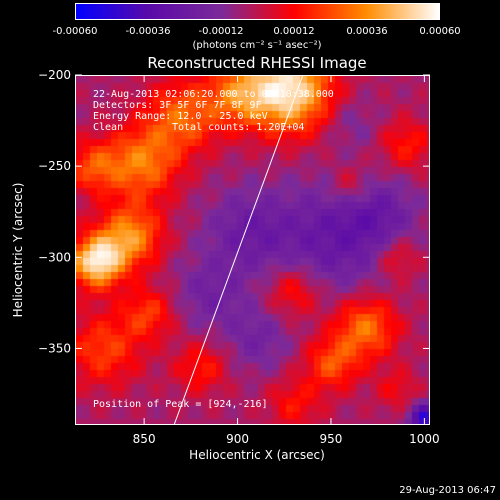 This screenshot has height=500, width=500. I want to click on y-tick-label: −250, so click(54, 166).